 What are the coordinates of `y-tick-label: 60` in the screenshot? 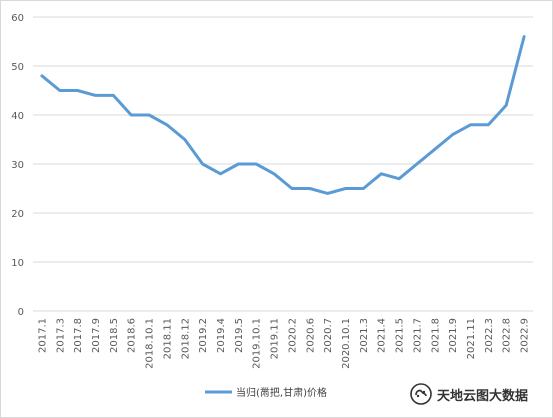 It's located at (17, 18).